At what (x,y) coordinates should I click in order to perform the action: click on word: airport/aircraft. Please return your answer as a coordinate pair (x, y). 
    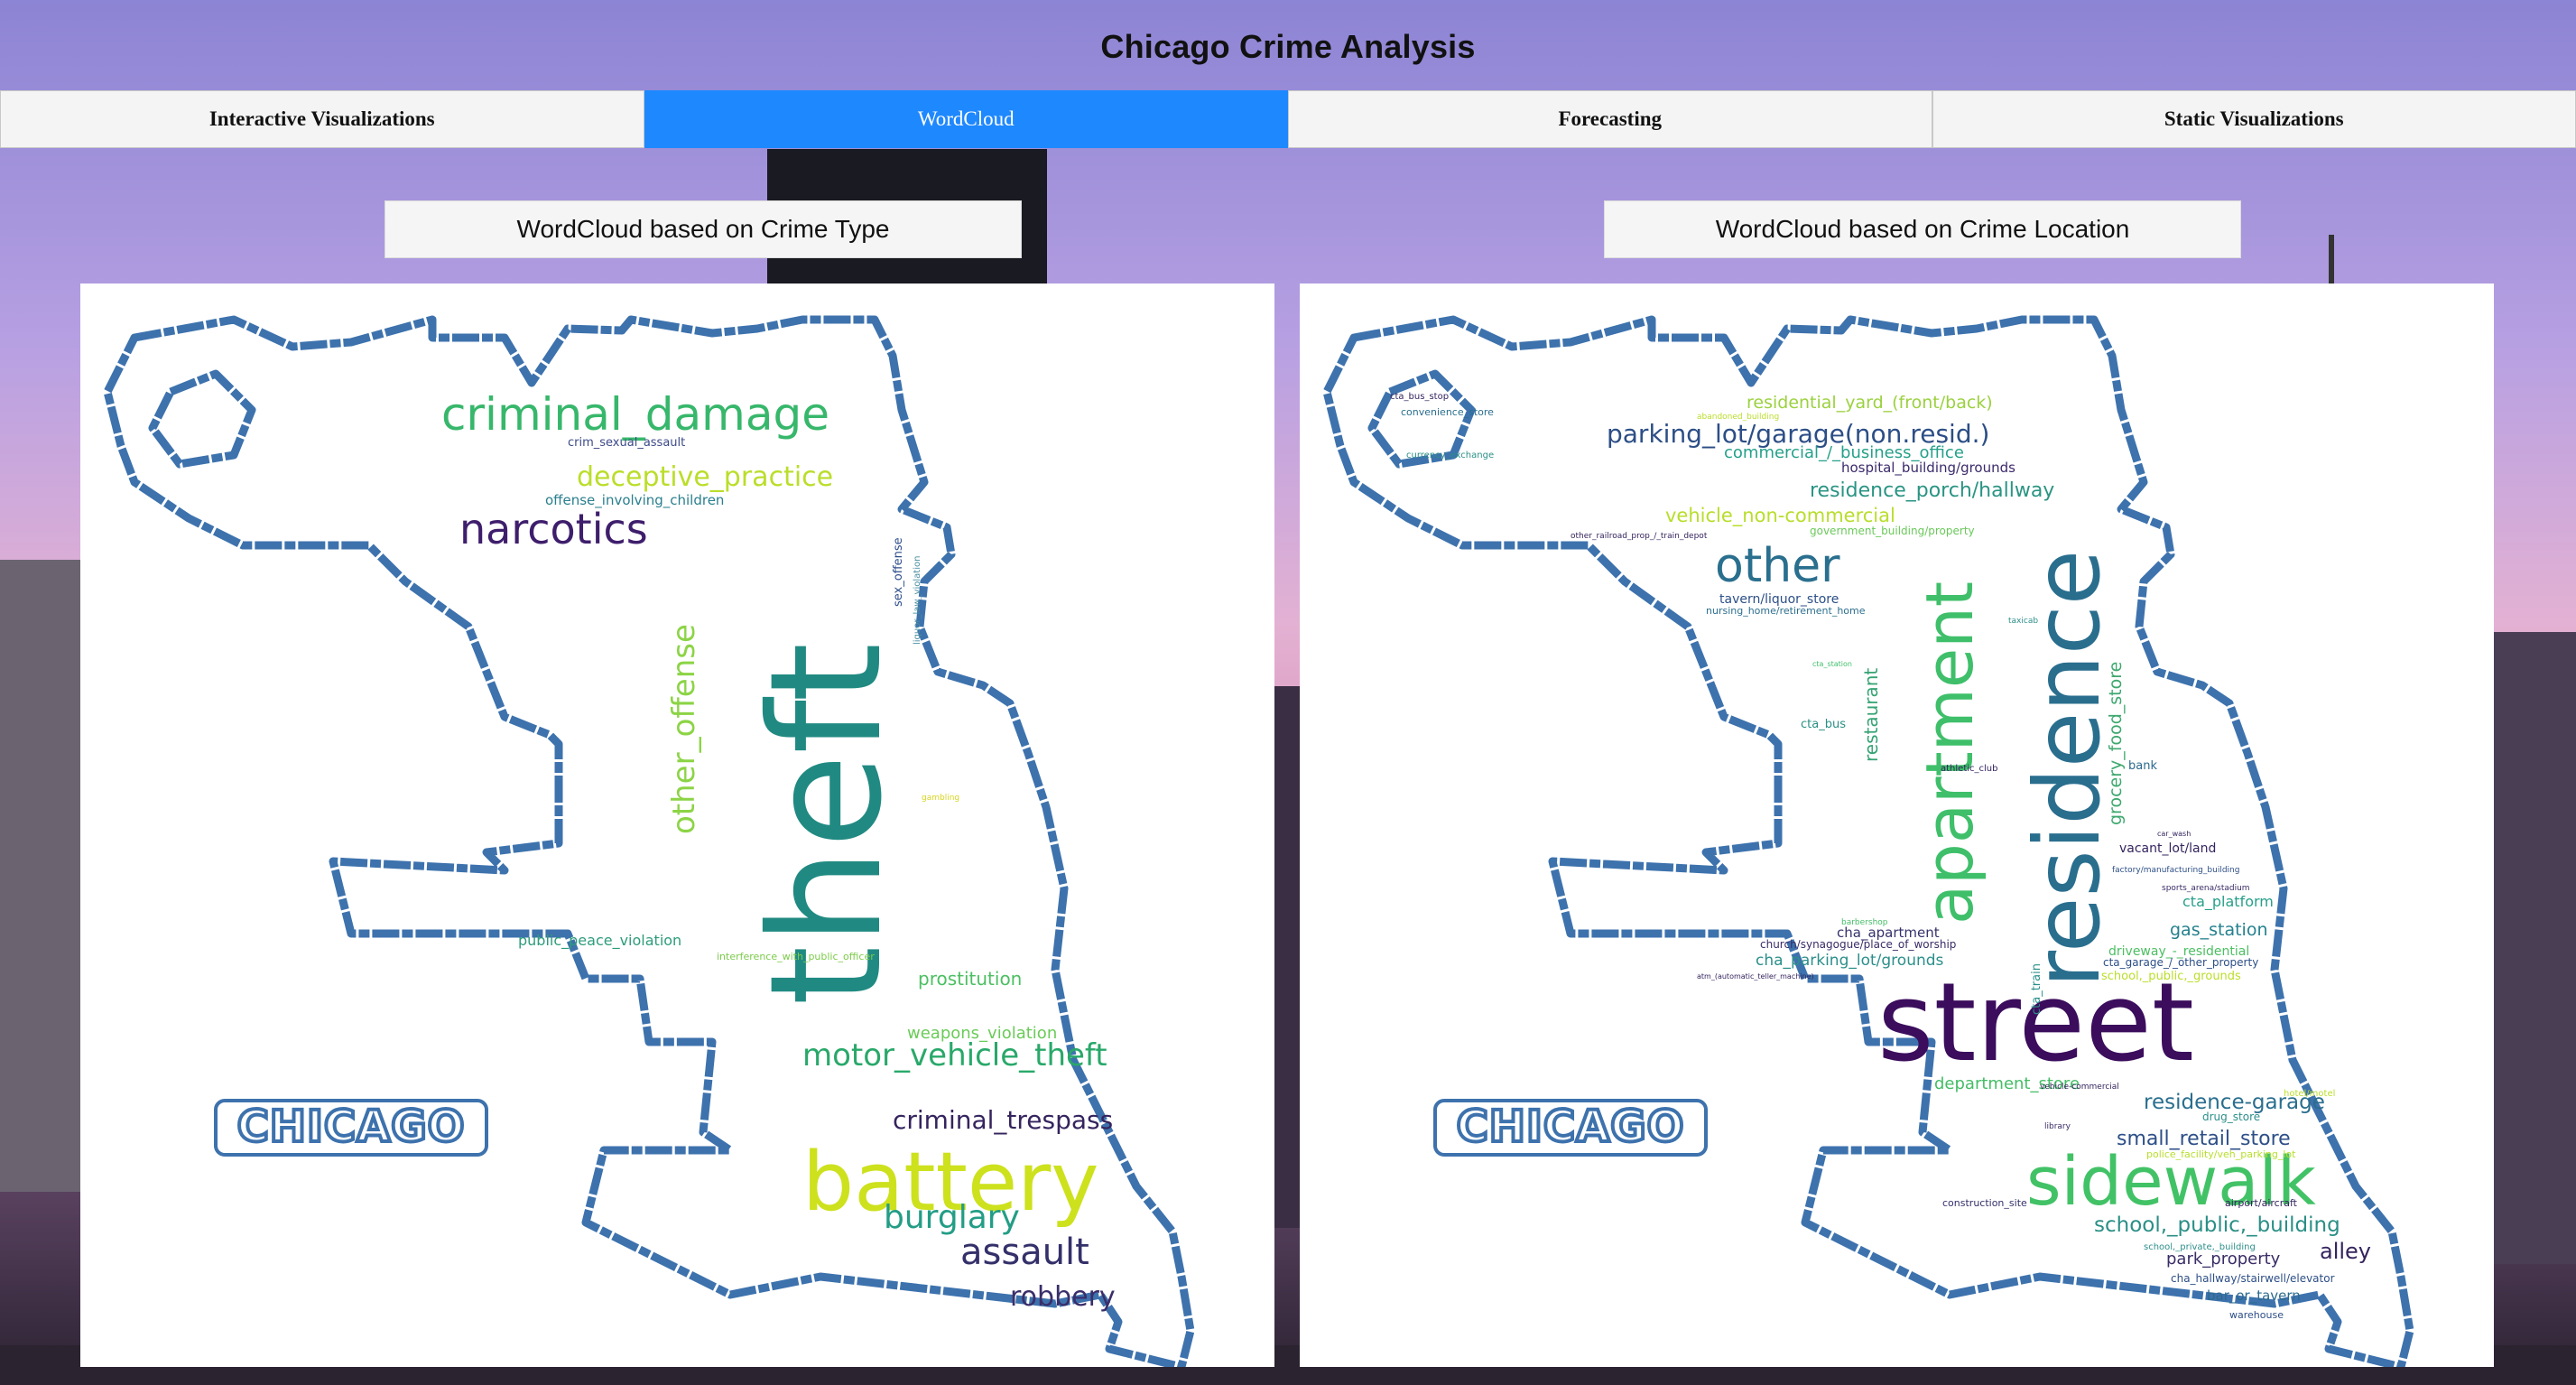
    Looking at the image, I should click on (2261, 1203).